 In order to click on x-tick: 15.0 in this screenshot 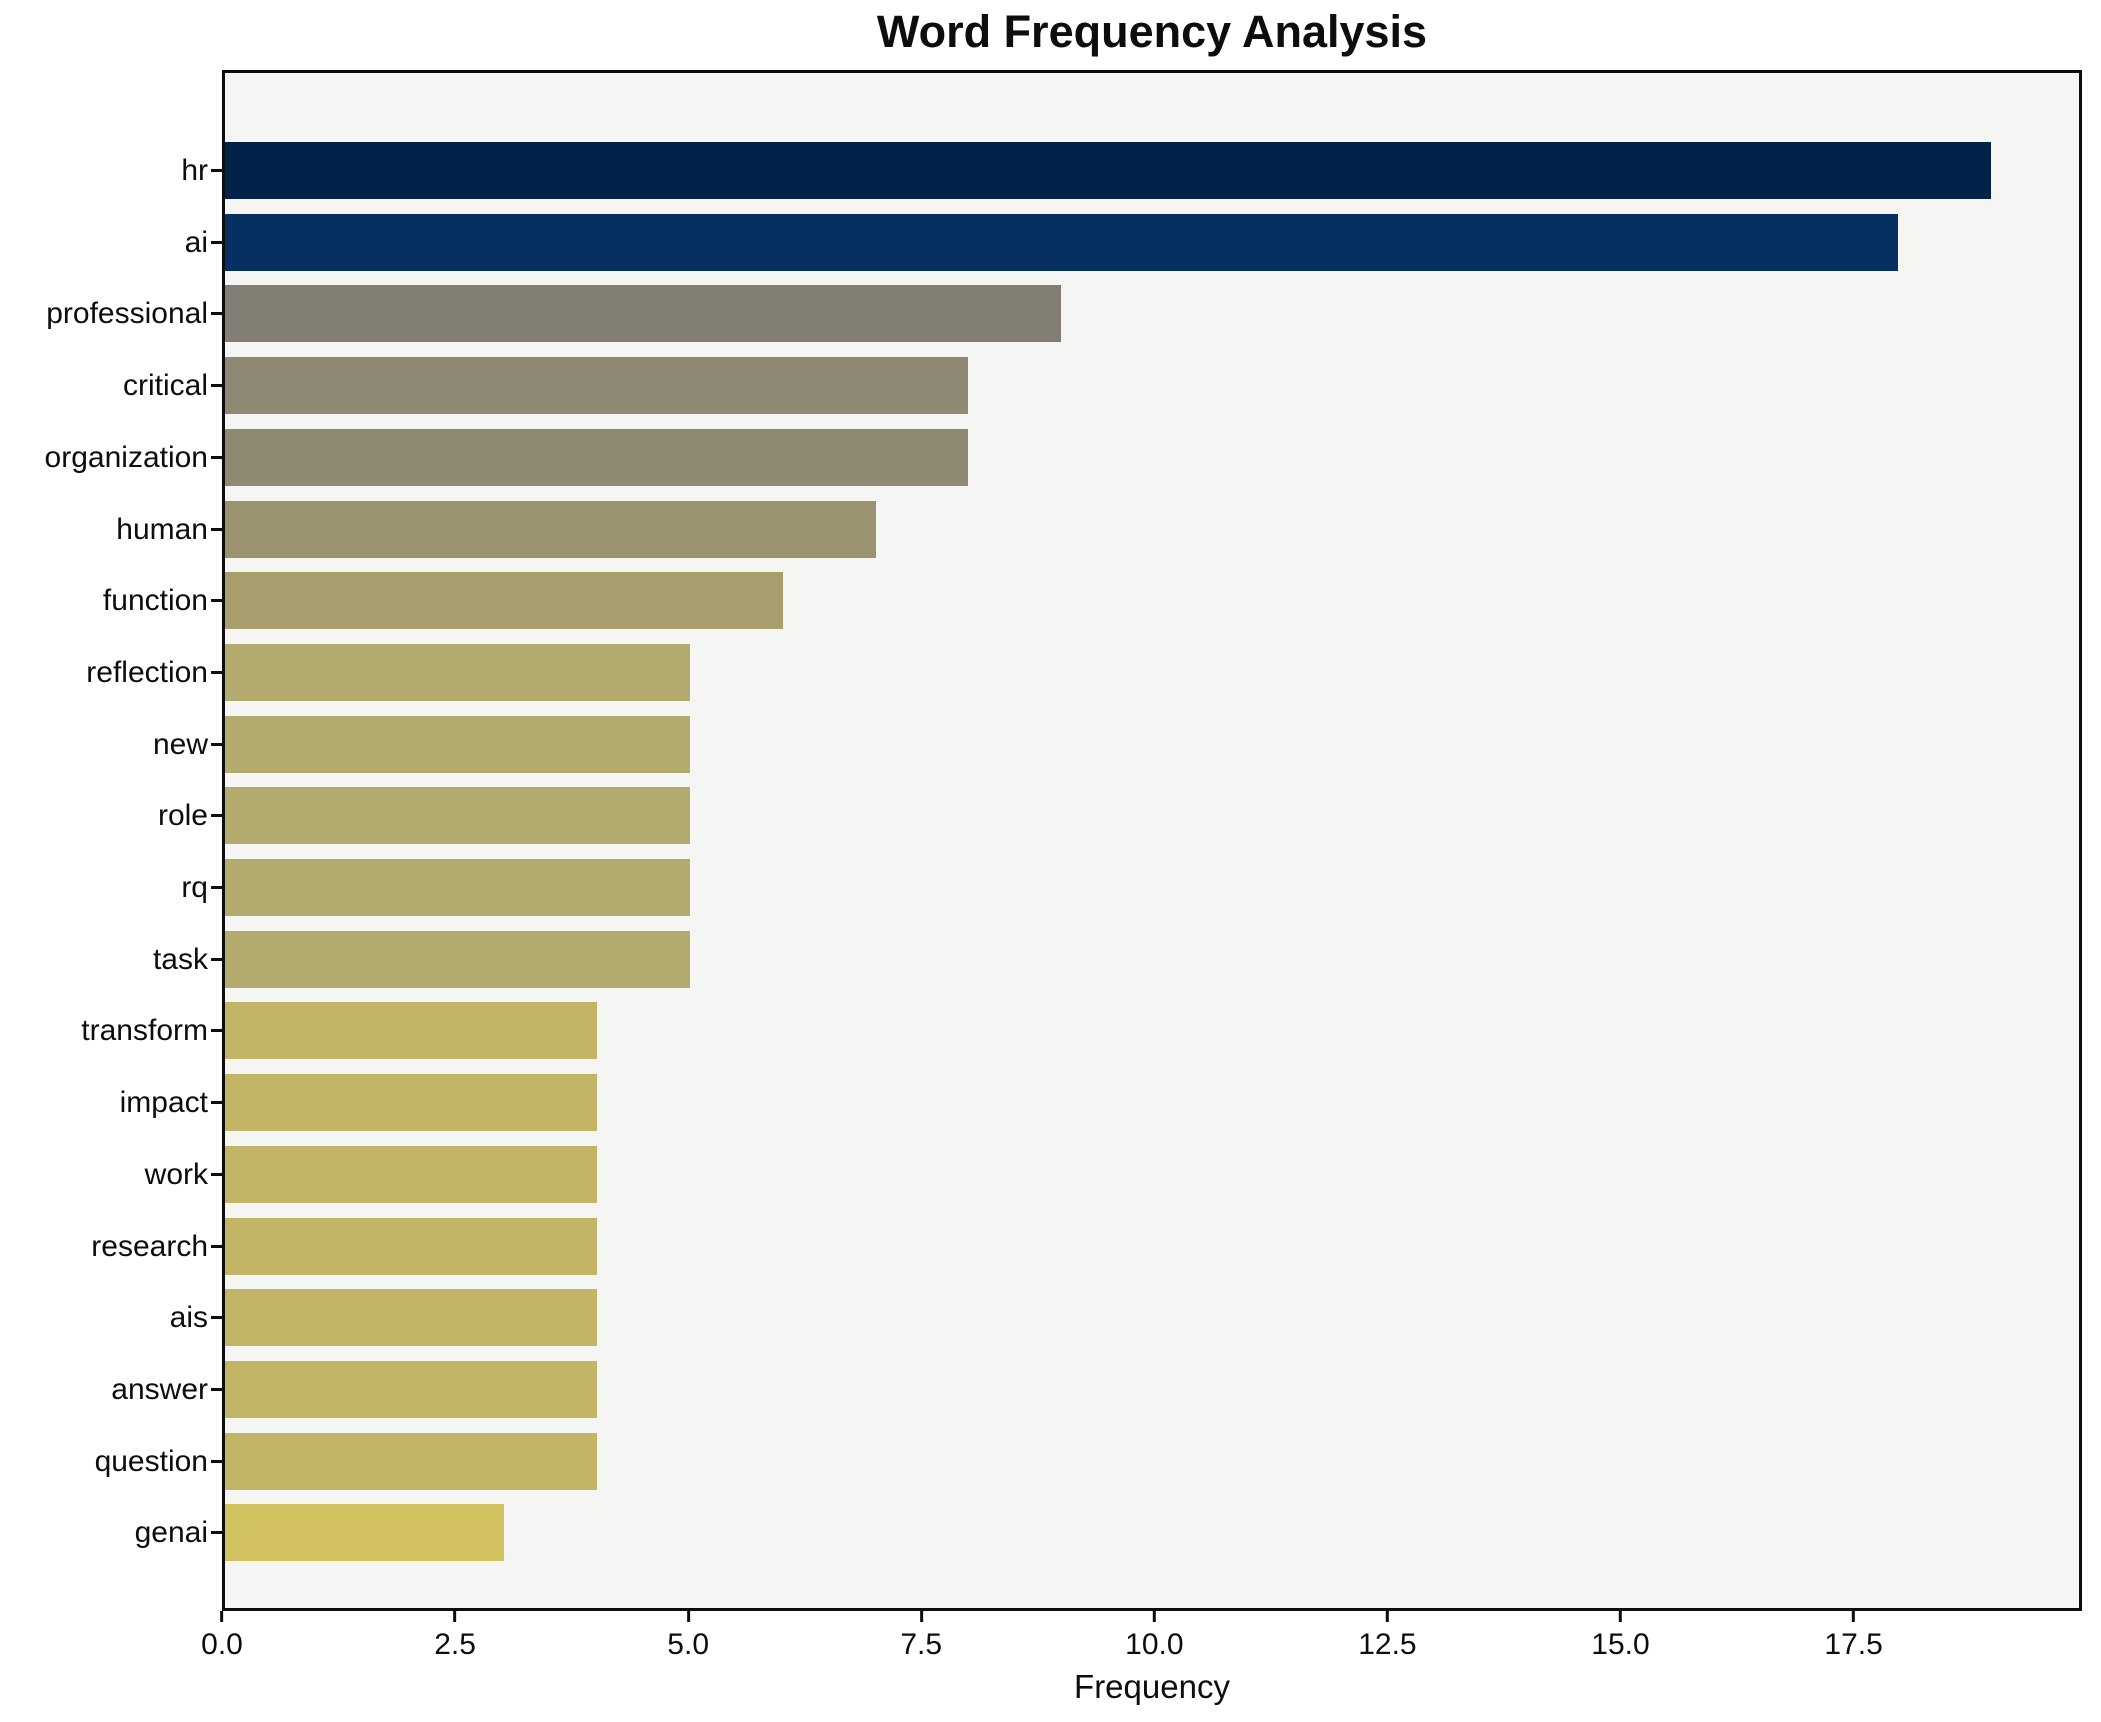, I will do `click(1620, 1636)`.